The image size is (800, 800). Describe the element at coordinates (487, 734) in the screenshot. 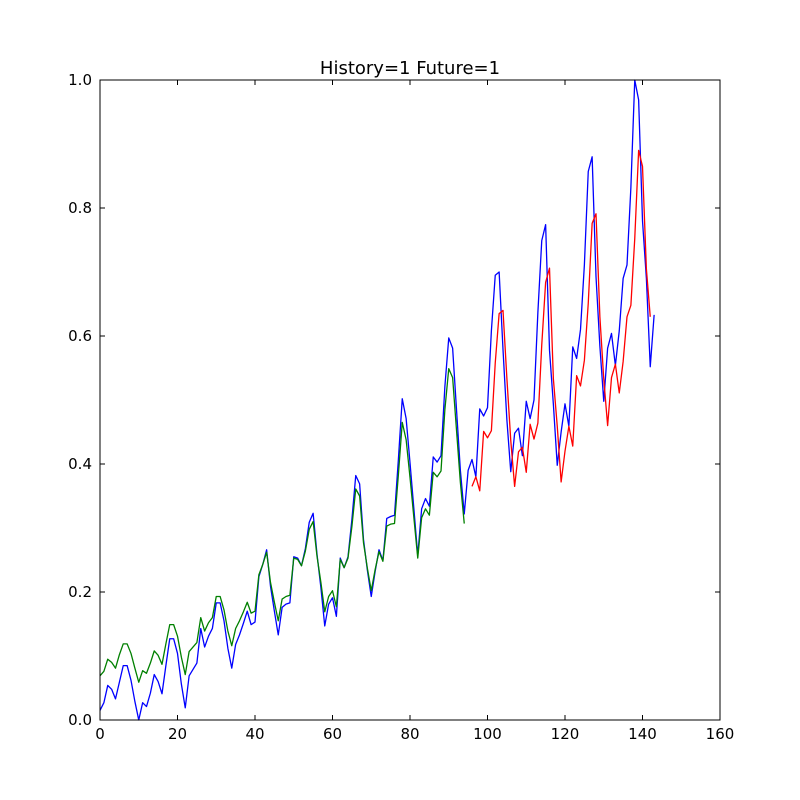

I see `x-tick-label: 100` at that location.